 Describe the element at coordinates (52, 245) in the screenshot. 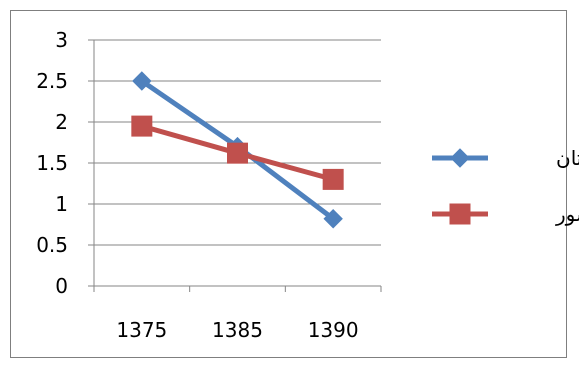

I see `y-tick-label: 0.5` at that location.